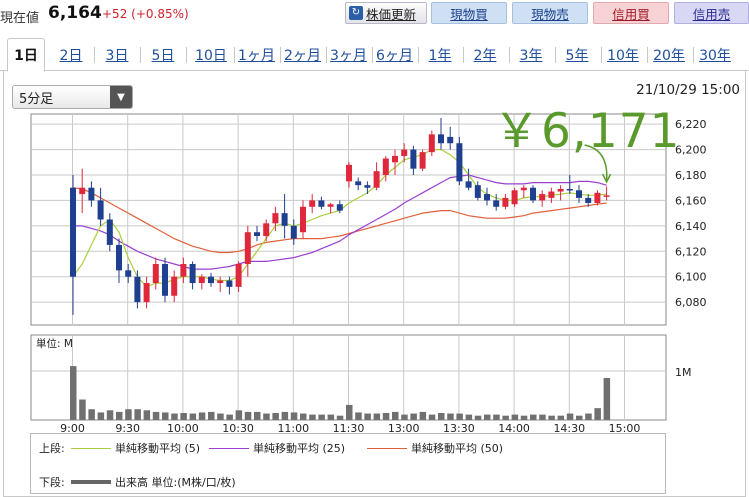  I want to click on time-tick-label: 9:30, so click(127, 428).